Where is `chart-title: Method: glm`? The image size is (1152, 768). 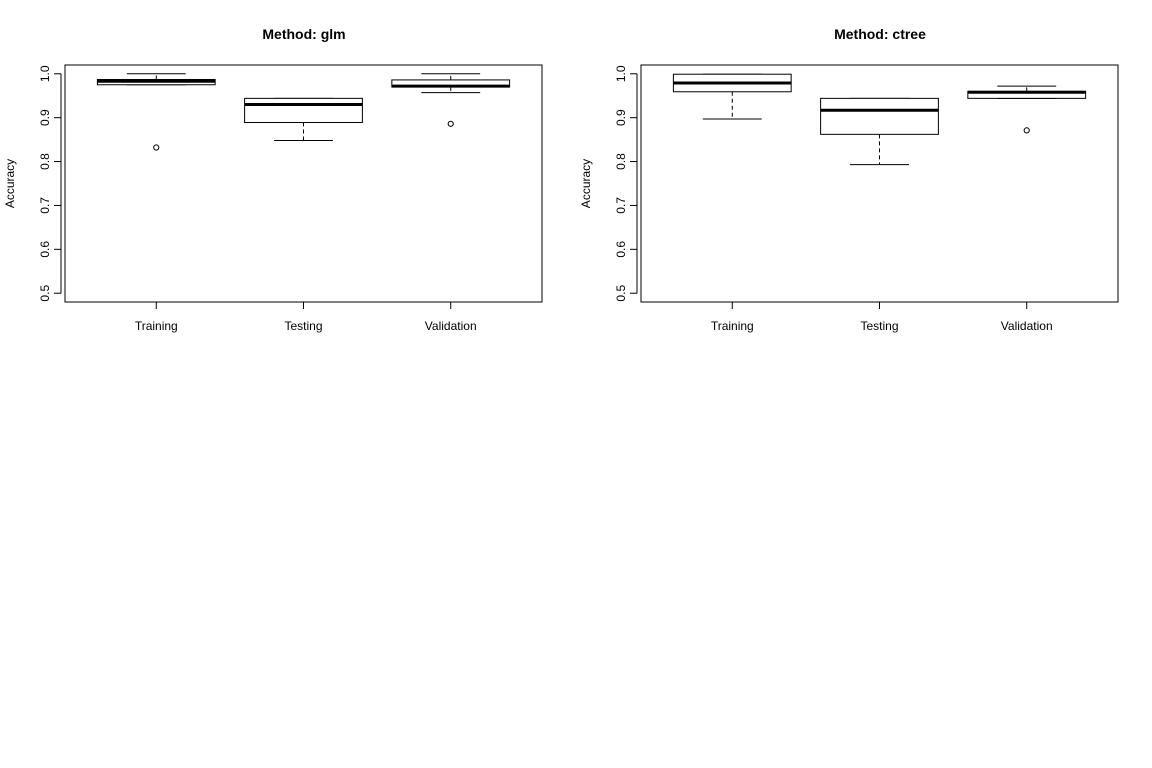 chart-title: Method: glm is located at coordinates (303, 34).